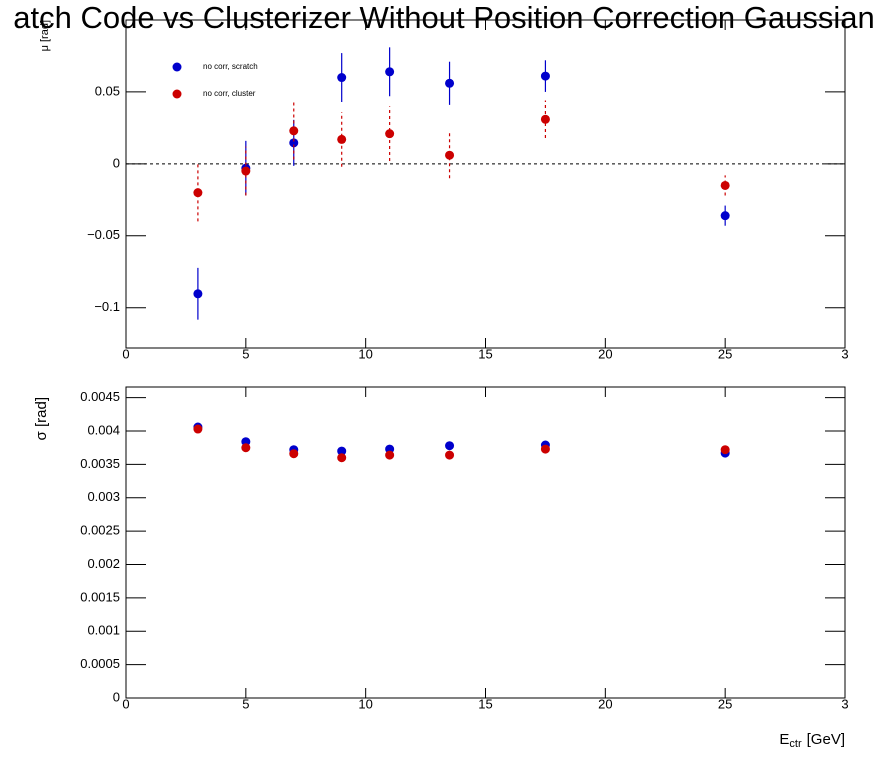 Image resolution: width=896 pixels, height=772 pixels. I want to click on x-axis-label: Ectr [GeV], so click(812, 740).